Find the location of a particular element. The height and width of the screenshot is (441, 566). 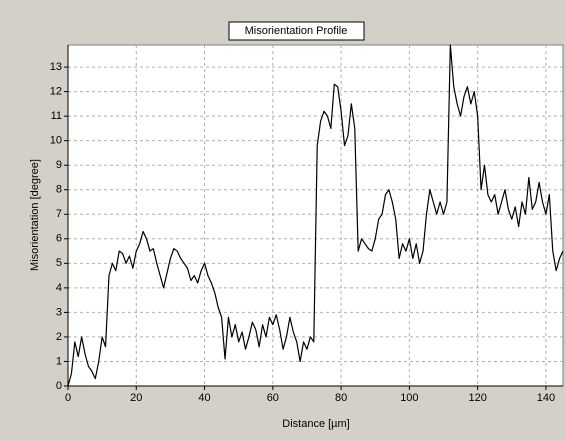

x-tick-label: 40 is located at coordinates (204, 398).